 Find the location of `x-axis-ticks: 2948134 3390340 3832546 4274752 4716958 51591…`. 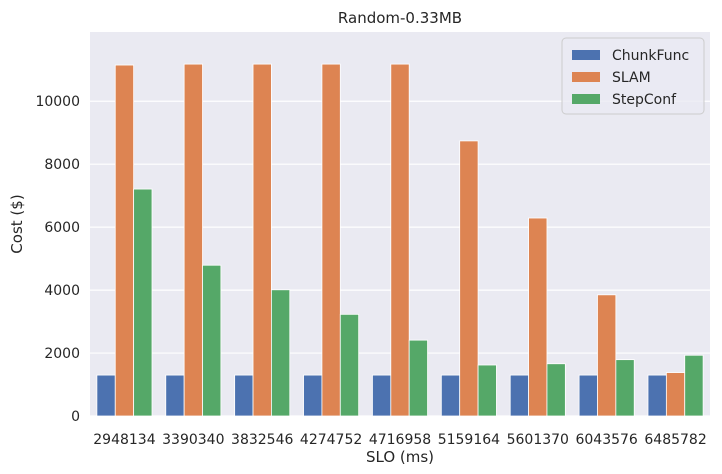

x-axis-ticks: 2948134 3390340 3832546 4274752 4716958 51591… is located at coordinates (399, 440).